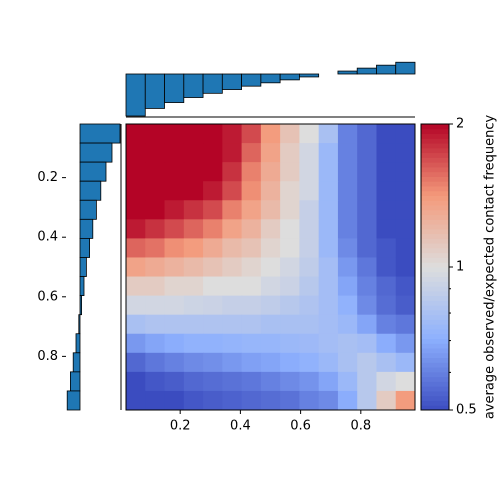  I want to click on colorbar-tick-label: 1, so click(460, 267).